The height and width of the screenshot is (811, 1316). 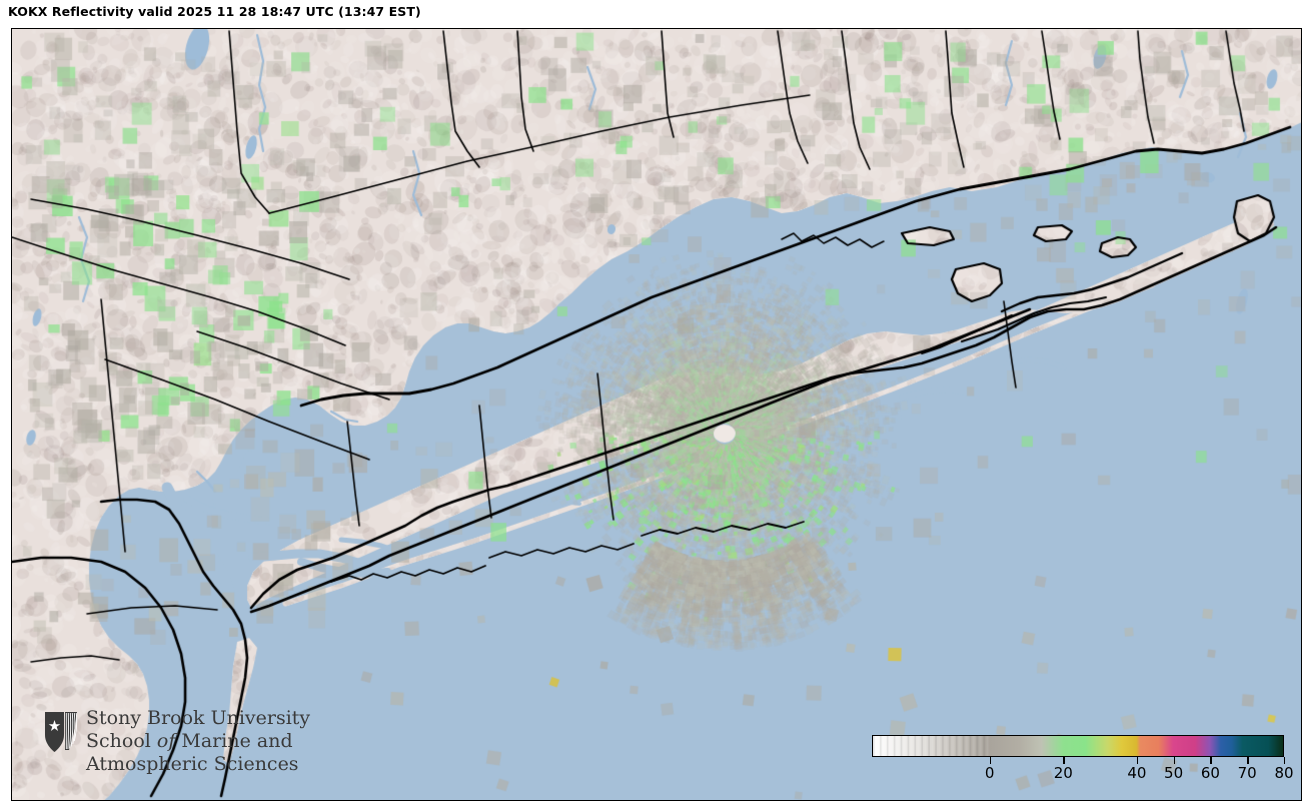 I want to click on colorbar-gradient, so click(x=1078, y=746).